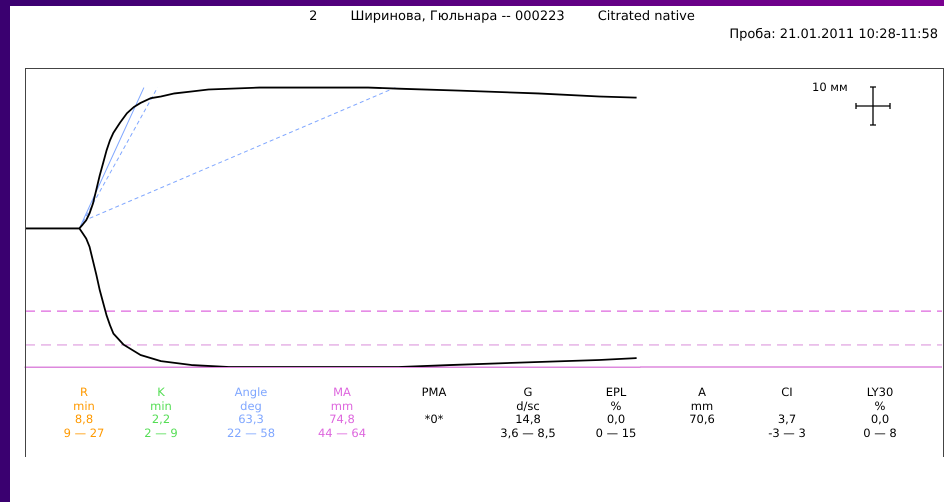 This screenshot has width=944, height=502. Describe the element at coordinates (702, 405) in the screenshot. I see `text: A mm 70,6` at that location.